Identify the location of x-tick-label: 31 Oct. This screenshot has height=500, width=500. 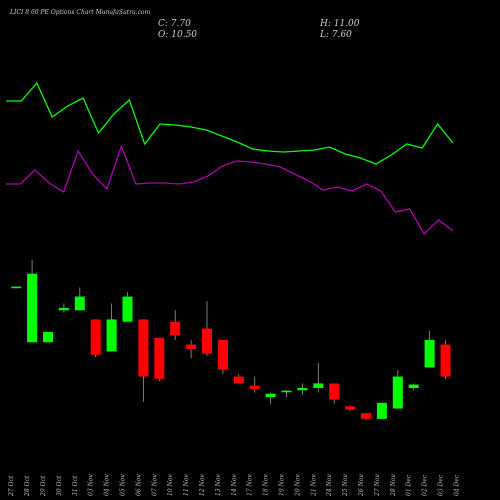
(75, 485).